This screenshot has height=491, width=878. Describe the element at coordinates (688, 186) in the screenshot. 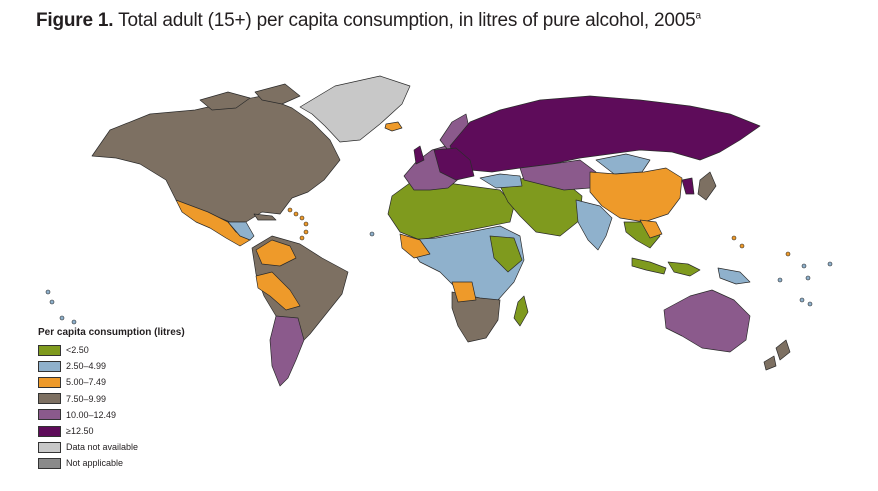

I see `region-korea` at that location.